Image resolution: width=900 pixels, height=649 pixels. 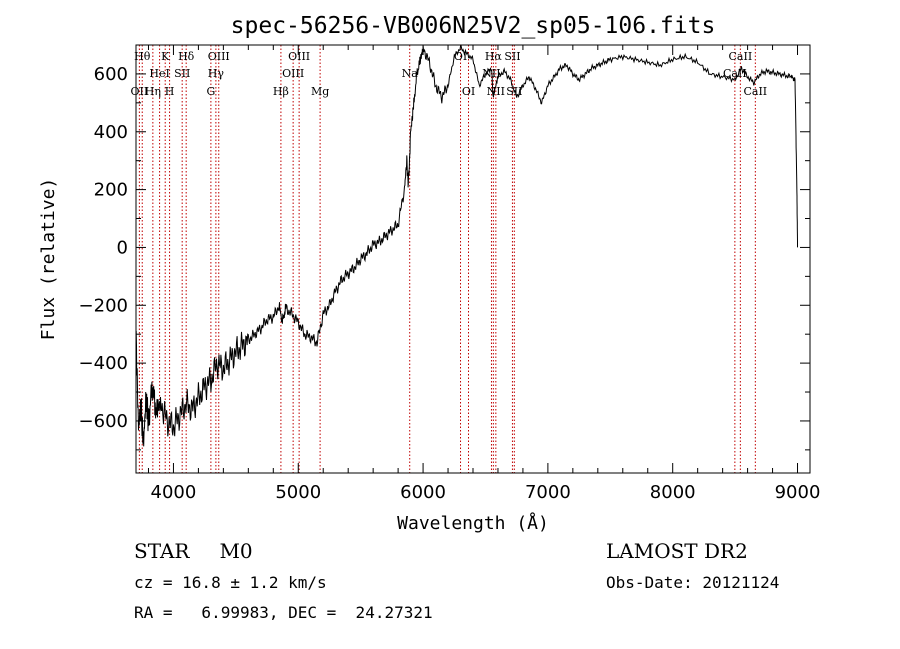 I want to click on spectral-line-label-0: OII, so click(x=140, y=91).